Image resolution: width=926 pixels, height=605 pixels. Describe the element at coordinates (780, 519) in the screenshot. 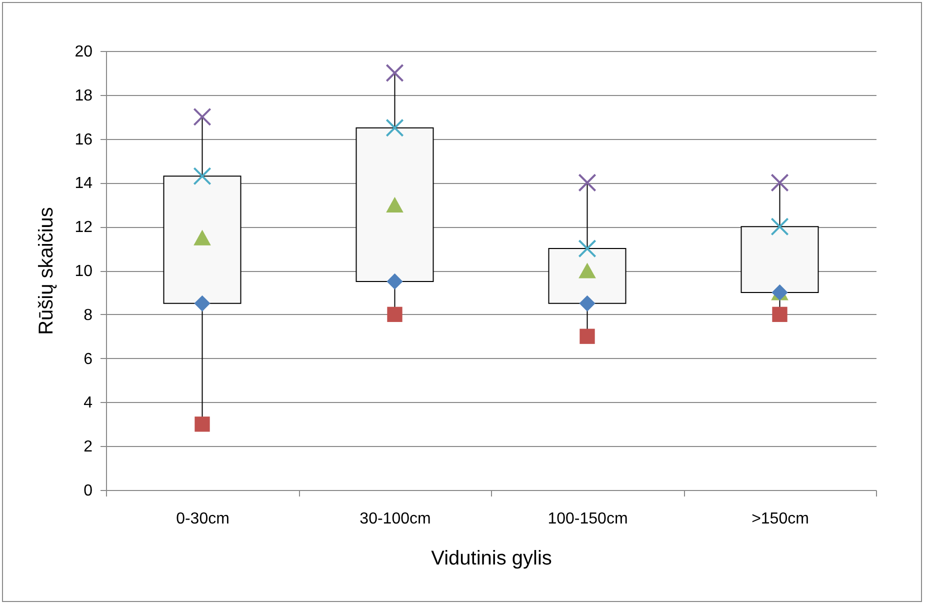

I see `x-tick-label: >150cm` at that location.